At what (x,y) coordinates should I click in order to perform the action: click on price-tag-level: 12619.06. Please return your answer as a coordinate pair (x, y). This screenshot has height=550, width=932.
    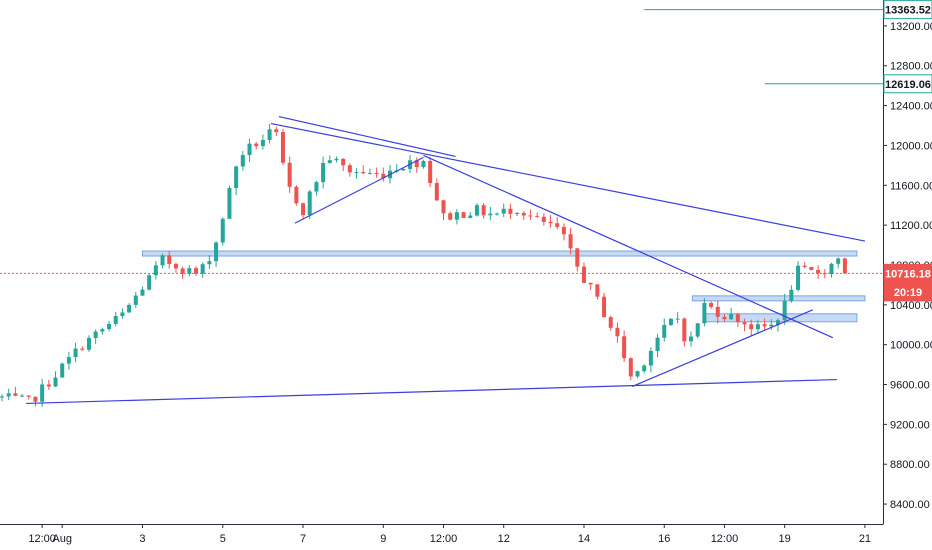
    Looking at the image, I should click on (907, 84).